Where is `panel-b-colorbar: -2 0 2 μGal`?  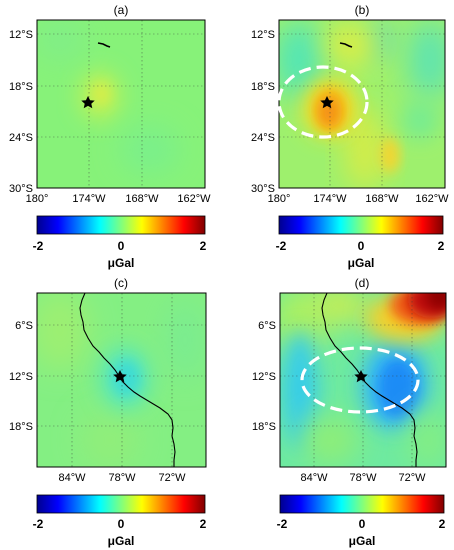
panel-b-colorbar: -2 0 2 μGal is located at coordinates (360, 242).